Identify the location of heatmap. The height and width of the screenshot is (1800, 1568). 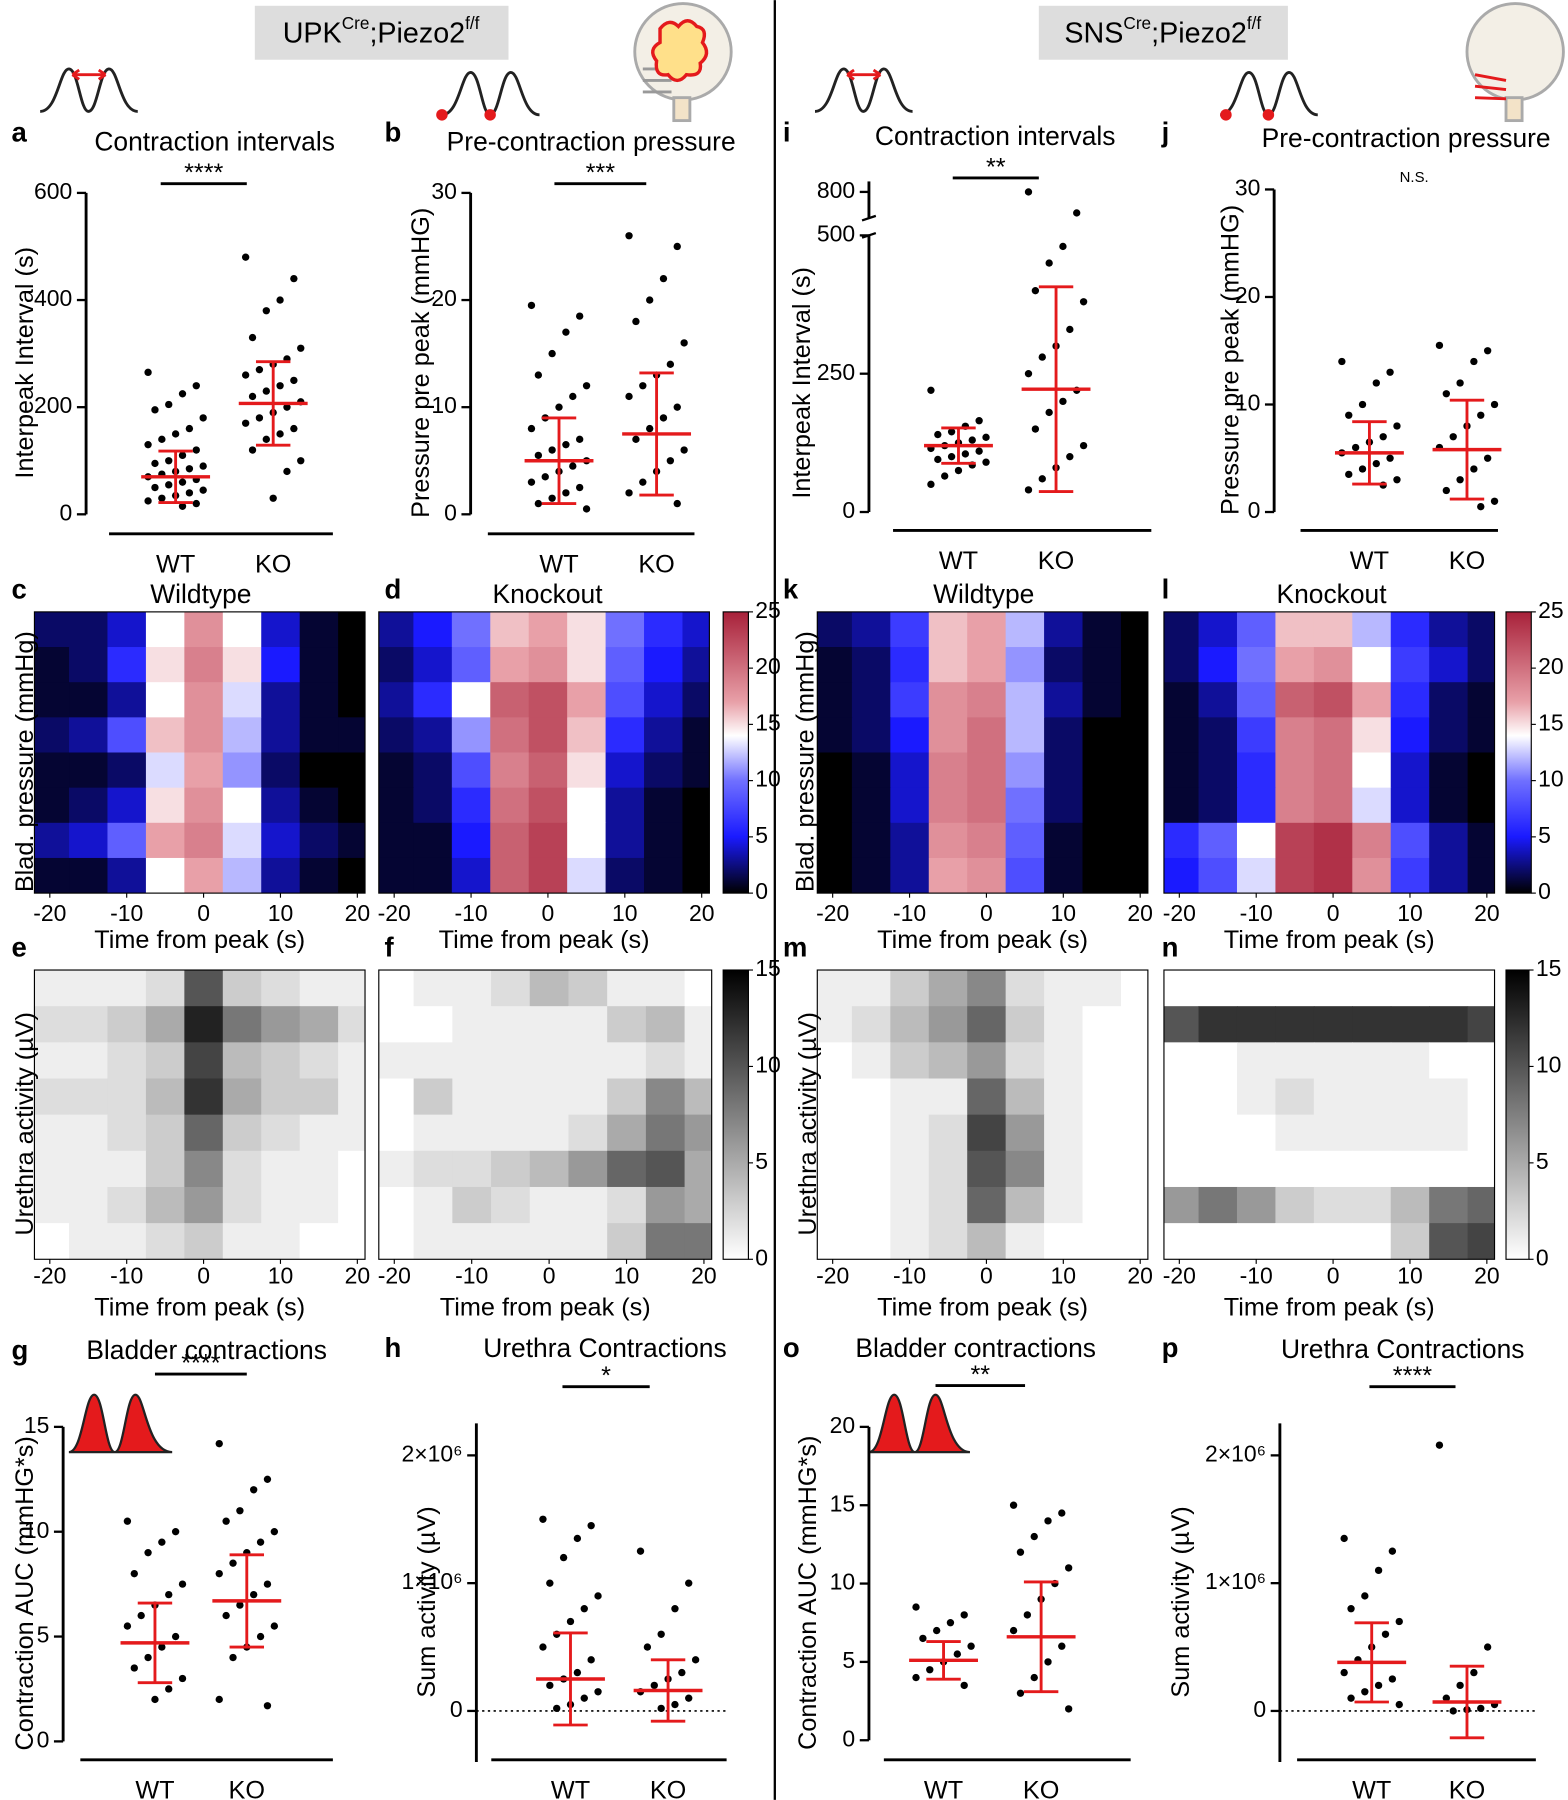
(1329, 752).